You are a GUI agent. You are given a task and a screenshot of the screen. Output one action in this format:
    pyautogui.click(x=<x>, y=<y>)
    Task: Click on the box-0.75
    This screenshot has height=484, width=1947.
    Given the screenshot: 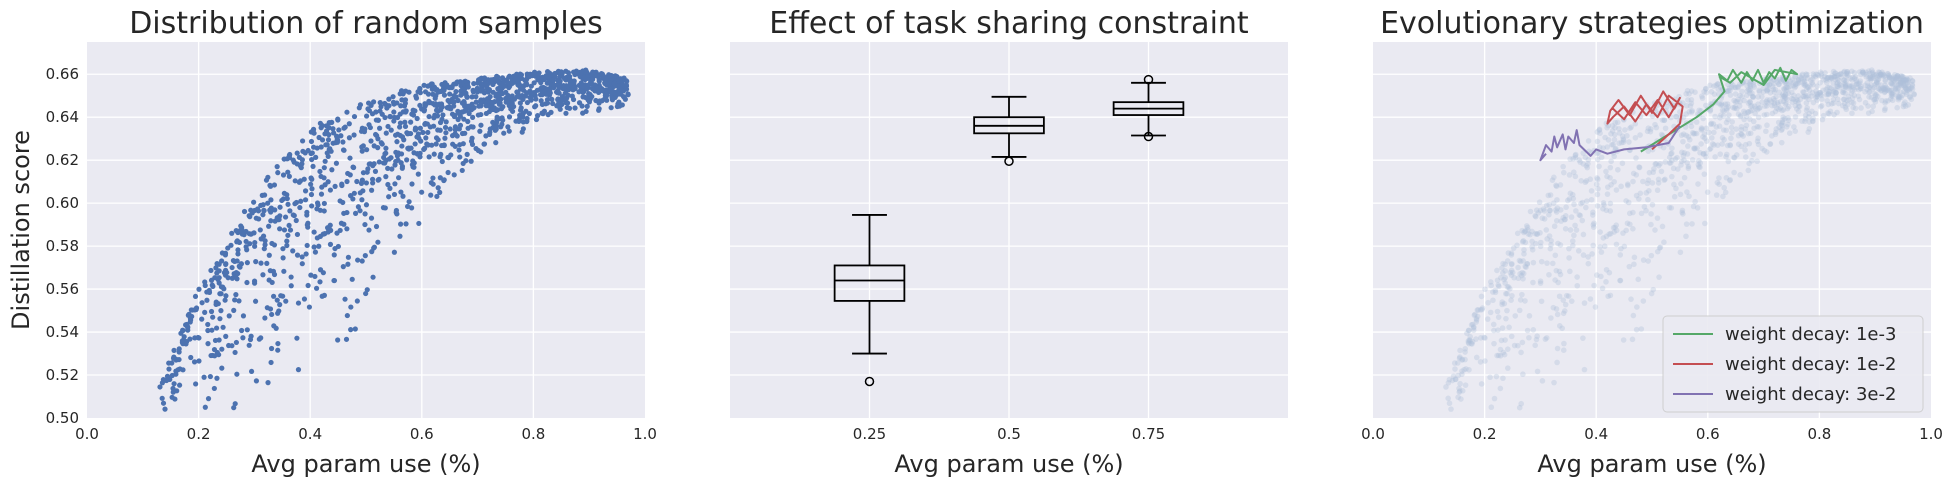 What is the action you would take?
    pyautogui.click(x=1148, y=108)
    